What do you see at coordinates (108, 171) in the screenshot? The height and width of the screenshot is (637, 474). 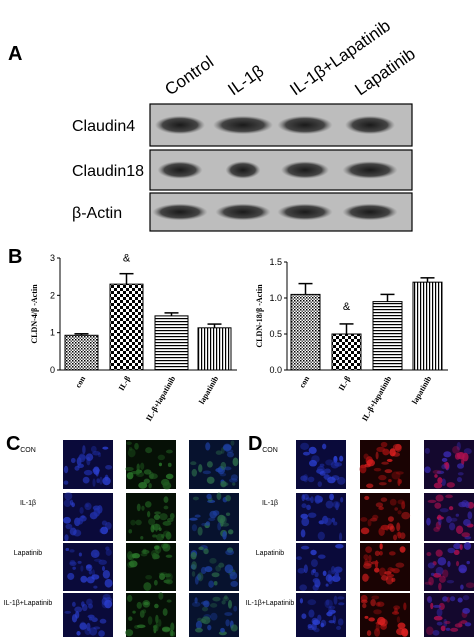 I see `row-label: Claudin18` at bounding box center [108, 171].